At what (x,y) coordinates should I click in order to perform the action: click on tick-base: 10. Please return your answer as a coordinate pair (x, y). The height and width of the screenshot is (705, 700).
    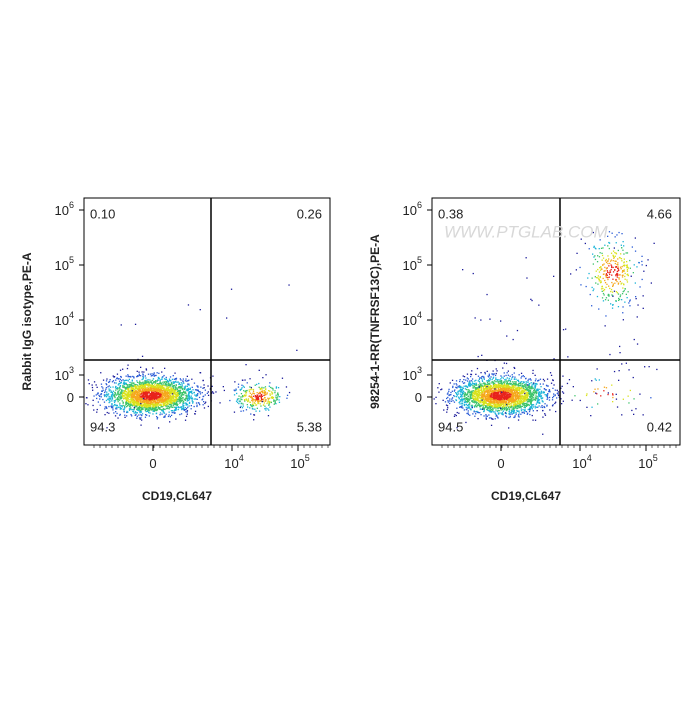
    Looking at the image, I should click on (231, 463).